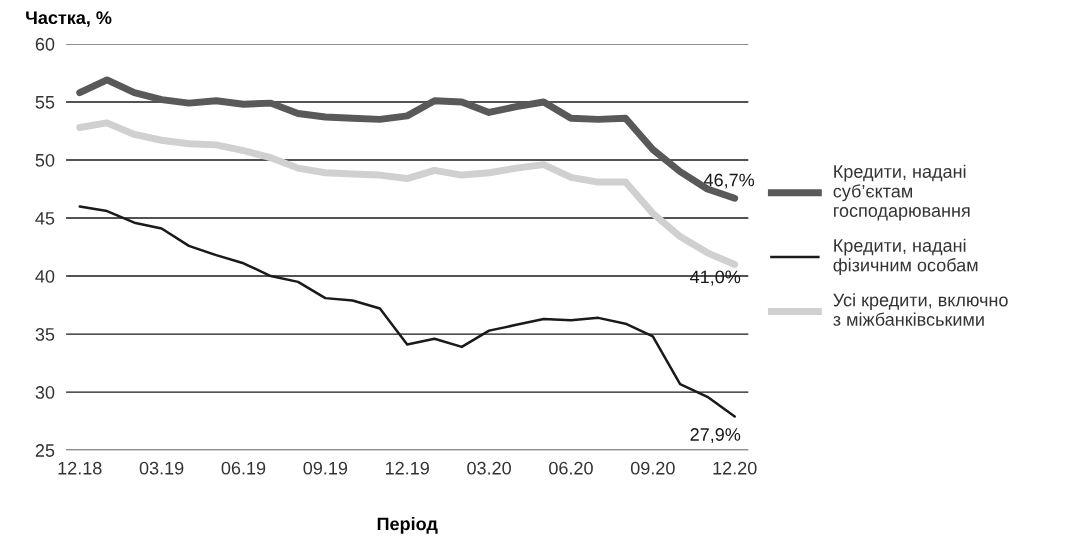  Describe the element at coordinates (571, 468) in the screenshot. I see `x-tick-label: 06.20` at that location.